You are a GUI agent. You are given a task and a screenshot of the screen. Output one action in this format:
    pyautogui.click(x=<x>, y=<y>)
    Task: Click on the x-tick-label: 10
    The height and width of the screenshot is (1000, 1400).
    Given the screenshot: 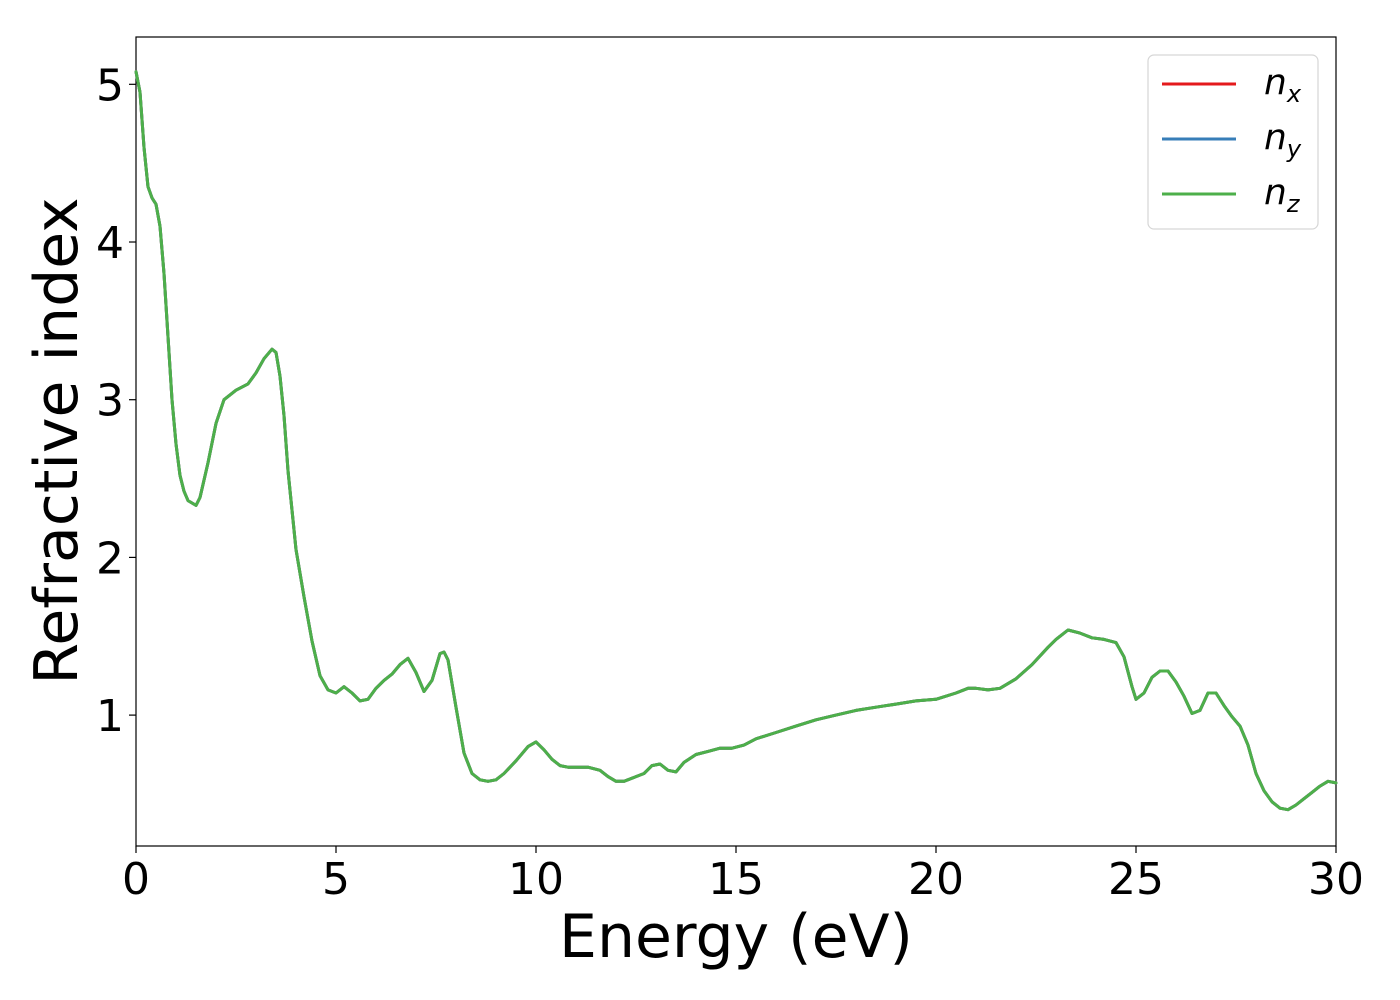 What is the action you would take?
    pyautogui.click(x=536, y=879)
    